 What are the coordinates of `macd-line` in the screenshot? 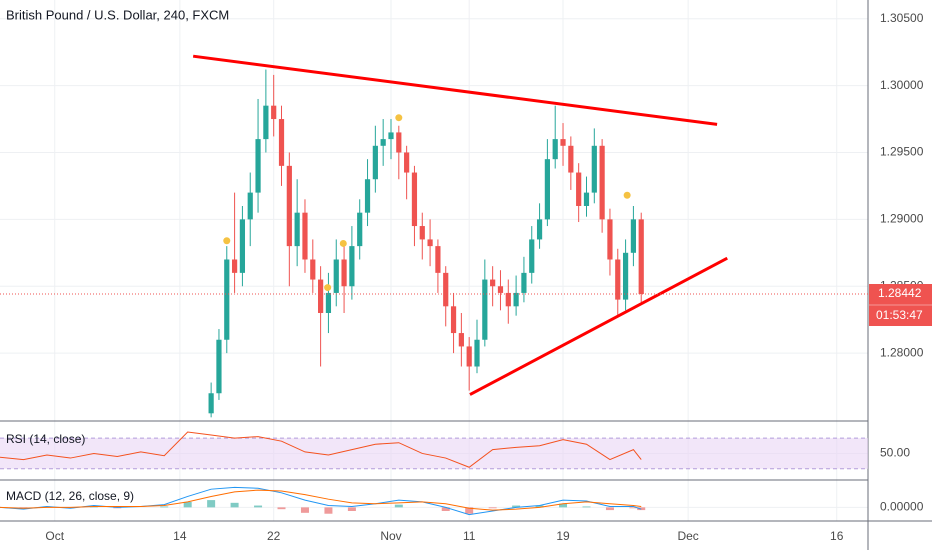 It's located at (321, 500).